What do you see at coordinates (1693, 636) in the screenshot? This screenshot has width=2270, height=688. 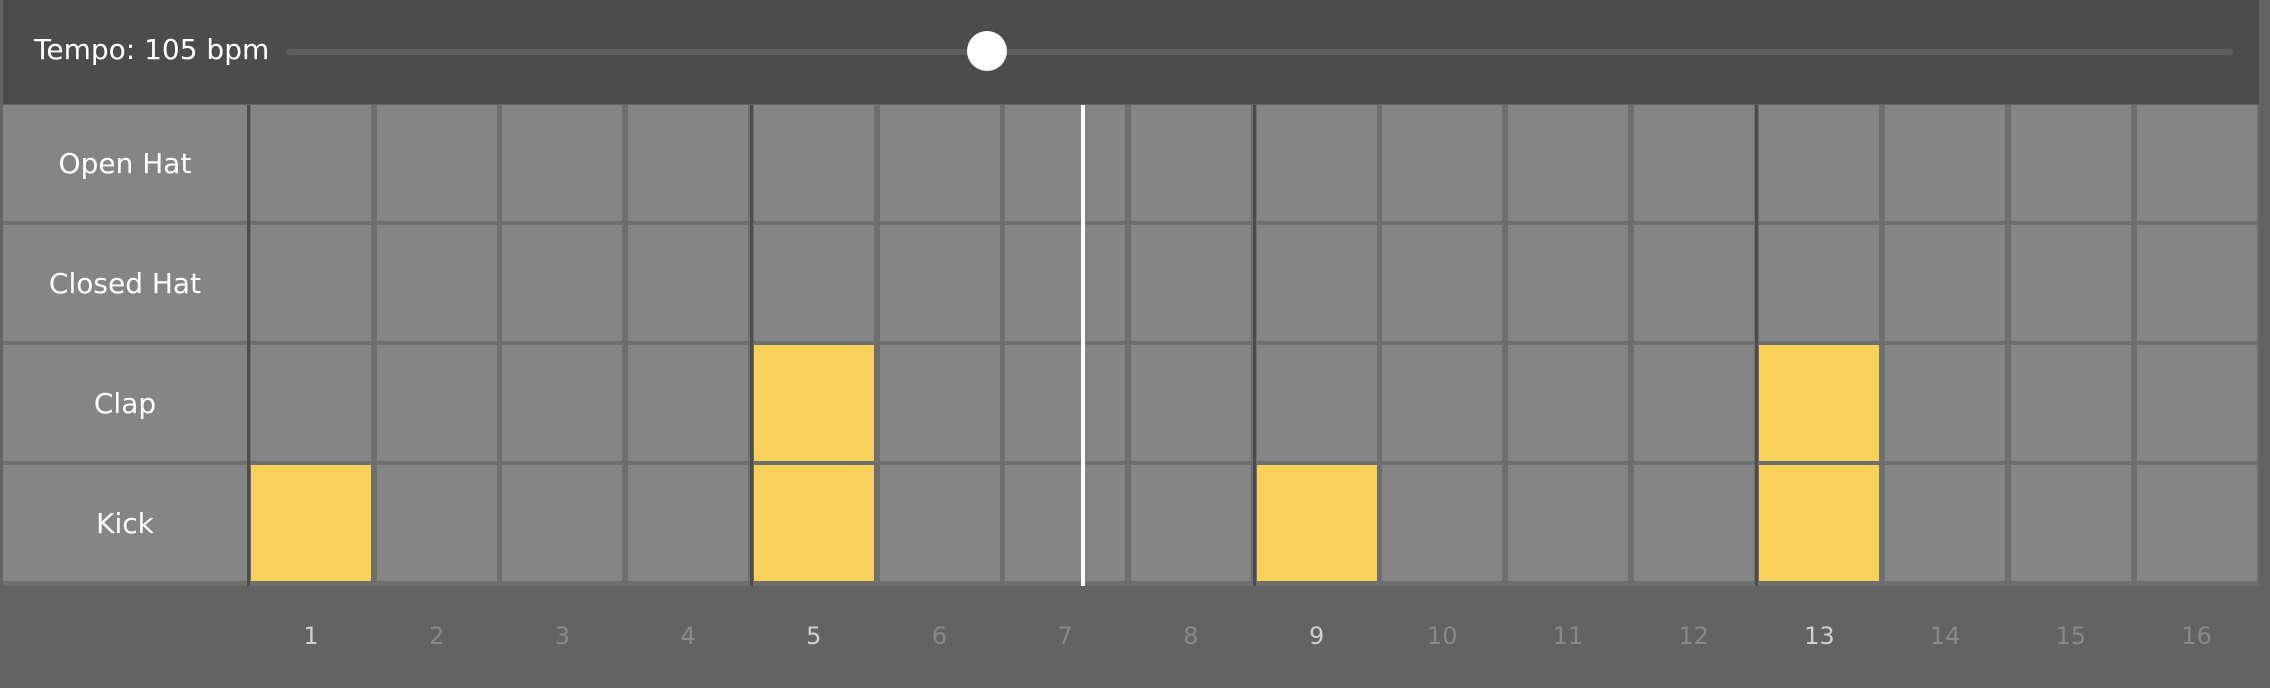 I see `step-number: 12` at bounding box center [1693, 636].